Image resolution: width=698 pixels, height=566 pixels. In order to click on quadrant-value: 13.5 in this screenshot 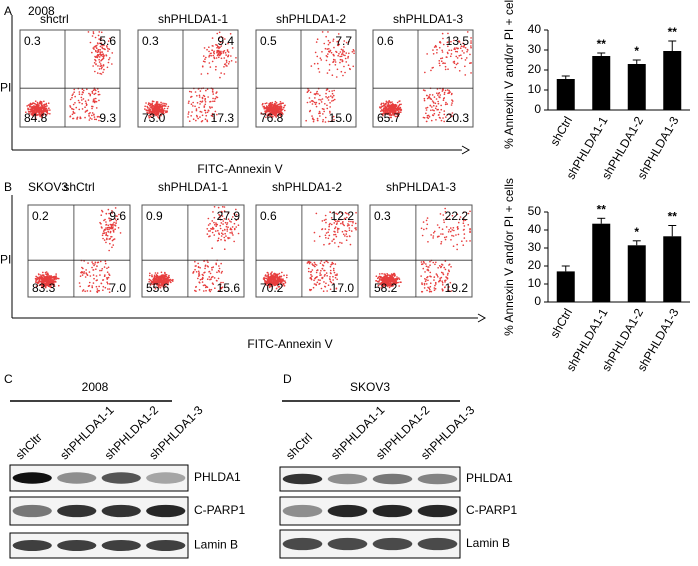, I will do `click(458, 41)`.